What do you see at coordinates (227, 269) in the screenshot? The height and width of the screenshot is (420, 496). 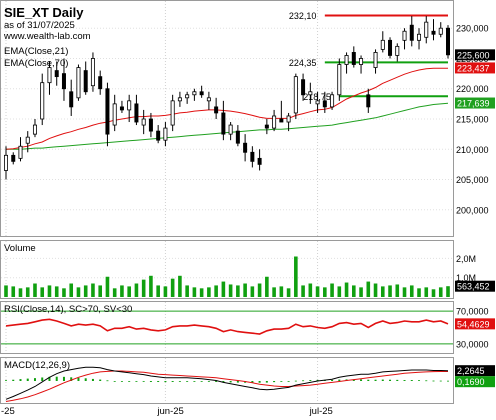 I see `volume-panel-frame` at bounding box center [227, 269].